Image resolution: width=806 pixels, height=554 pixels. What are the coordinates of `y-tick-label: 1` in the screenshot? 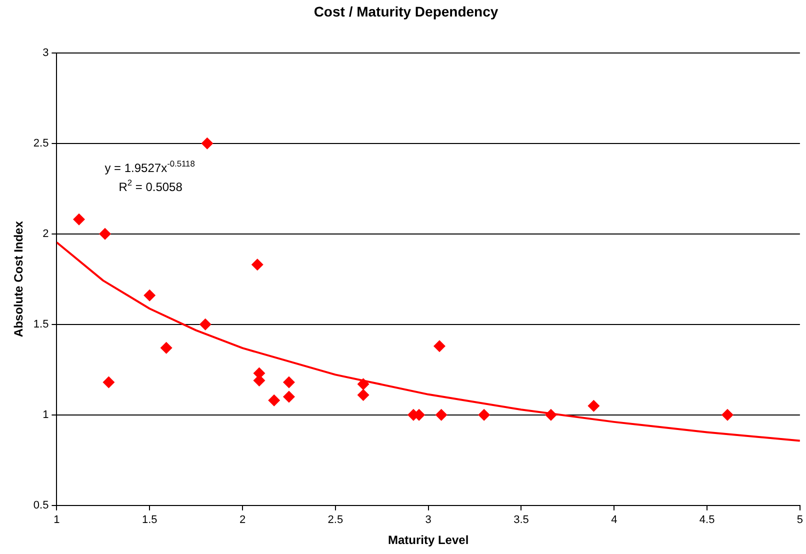 It's located at (45, 414).